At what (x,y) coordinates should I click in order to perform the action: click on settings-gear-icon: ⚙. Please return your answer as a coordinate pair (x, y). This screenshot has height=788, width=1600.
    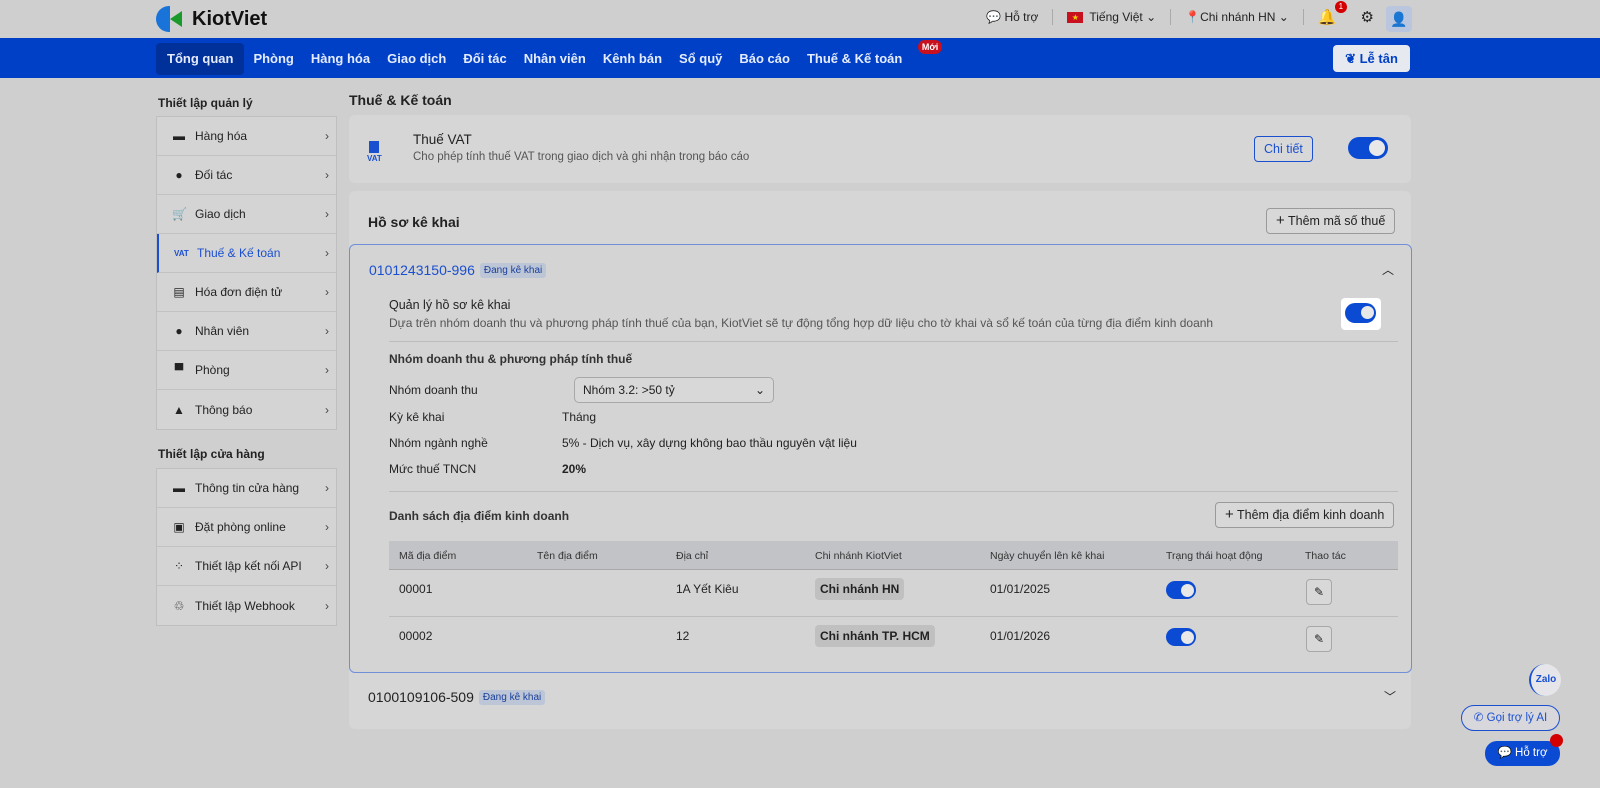
    Looking at the image, I should click on (1367, 17).